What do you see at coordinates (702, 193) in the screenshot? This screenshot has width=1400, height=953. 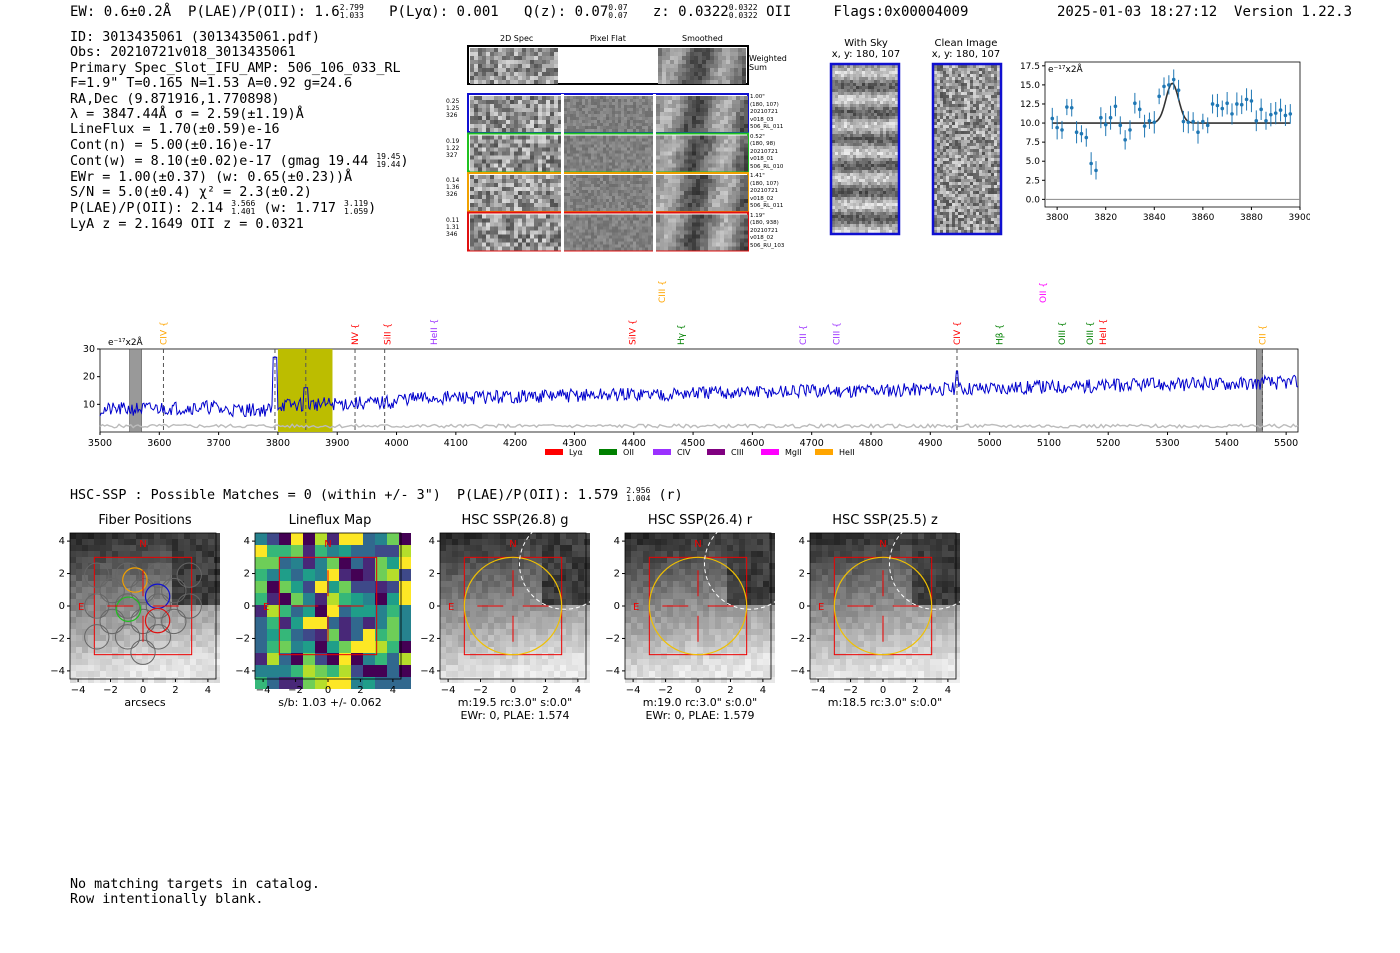 I see `cutout-smoothed` at bounding box center [702, 193].